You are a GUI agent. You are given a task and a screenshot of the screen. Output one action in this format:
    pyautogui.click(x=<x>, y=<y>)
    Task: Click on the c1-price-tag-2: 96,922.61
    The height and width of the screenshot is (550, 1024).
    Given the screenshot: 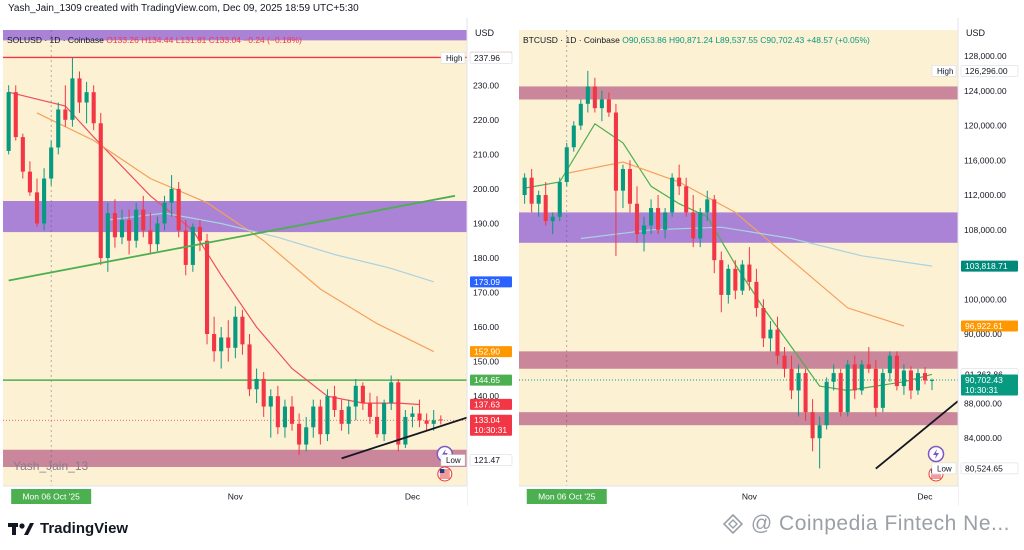 What is the action you would take?
    pyautogui.click(x=989, y=326)
    